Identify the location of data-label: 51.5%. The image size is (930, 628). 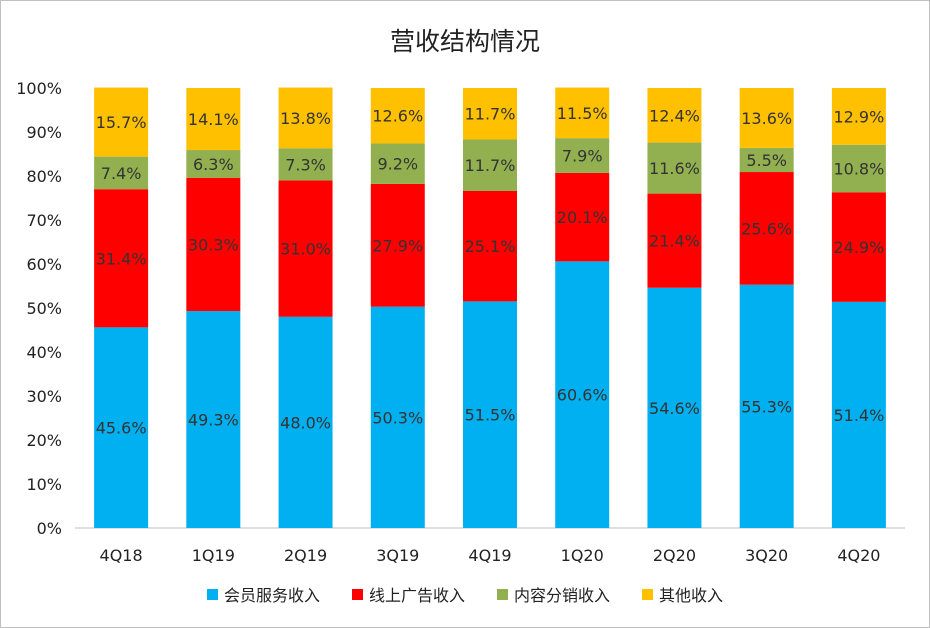
(490, 415).